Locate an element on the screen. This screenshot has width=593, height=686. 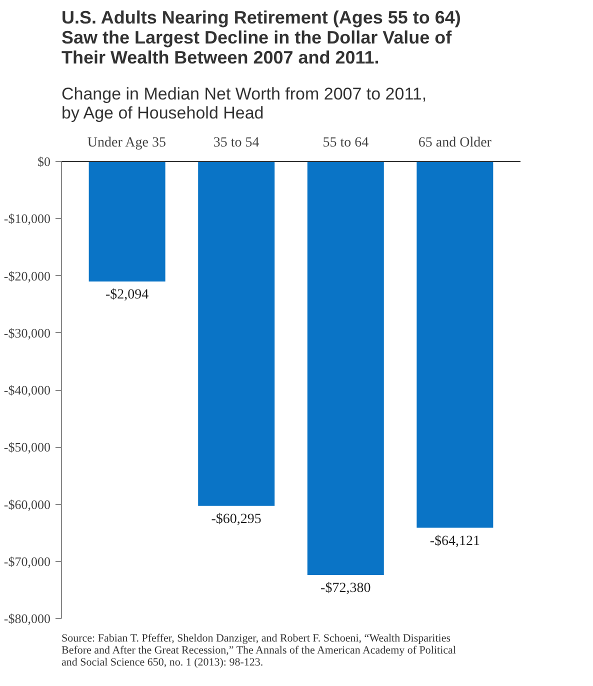
chart-title: U.S. Adults Nearing Retirement (Ages 55 to 64) Saw the Largest Decline in the Dollar Value of Their Wealth Between 2007 and 2011. is located at coordinates (261, 38).